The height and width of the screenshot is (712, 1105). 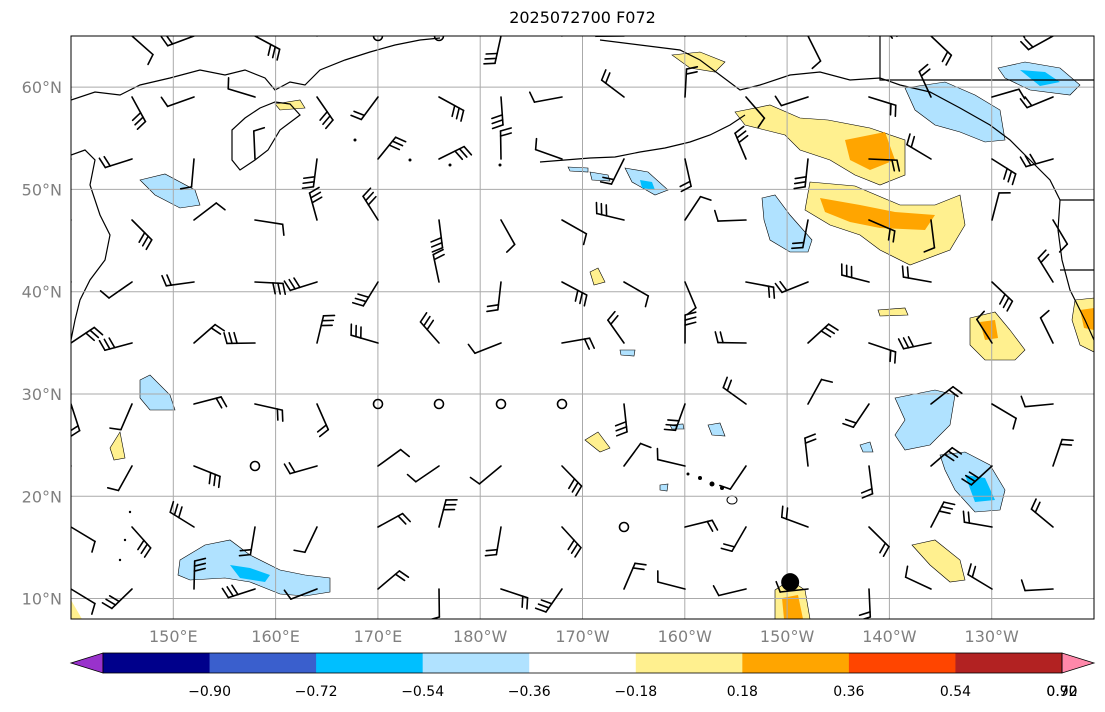 What do you see at coordinates (42, 599) in the screenshot?
I see `lat-label: 10°N` at bounding box center [42, 599].